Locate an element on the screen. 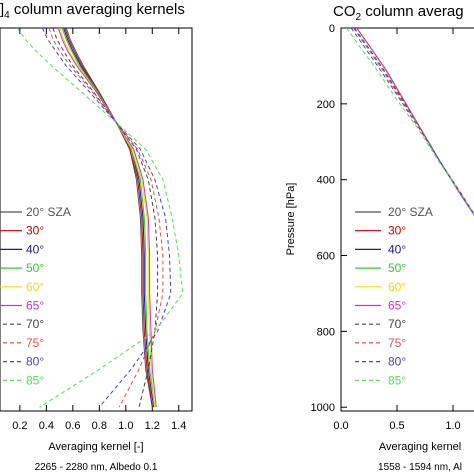  x-tick-label: 0.0 is located at coordinates (340, 426).